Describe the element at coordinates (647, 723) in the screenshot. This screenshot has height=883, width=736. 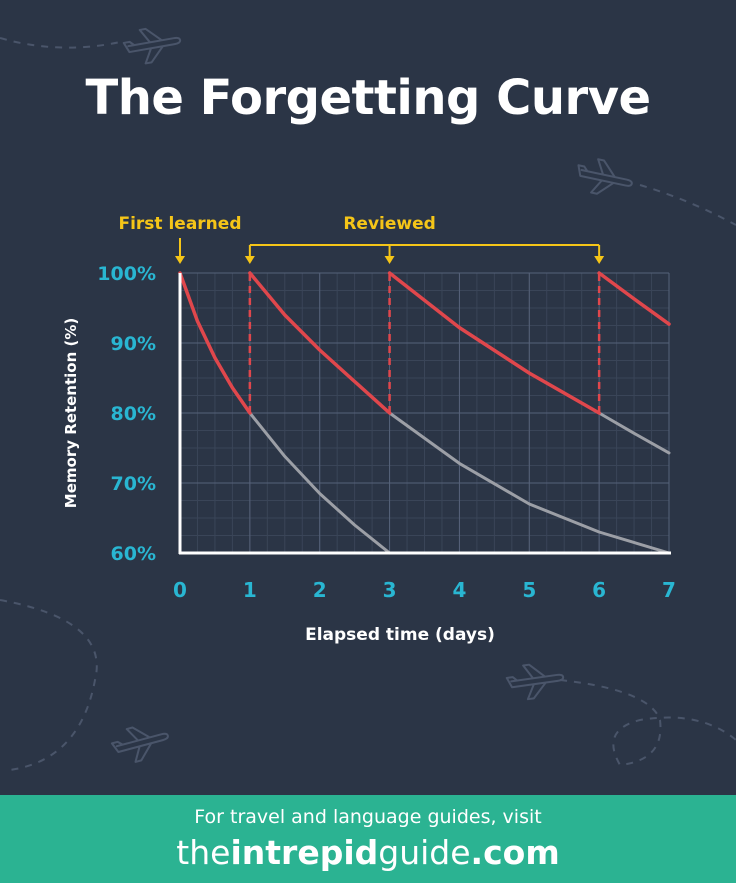
I see `flight-path-bottom-right` at that location.